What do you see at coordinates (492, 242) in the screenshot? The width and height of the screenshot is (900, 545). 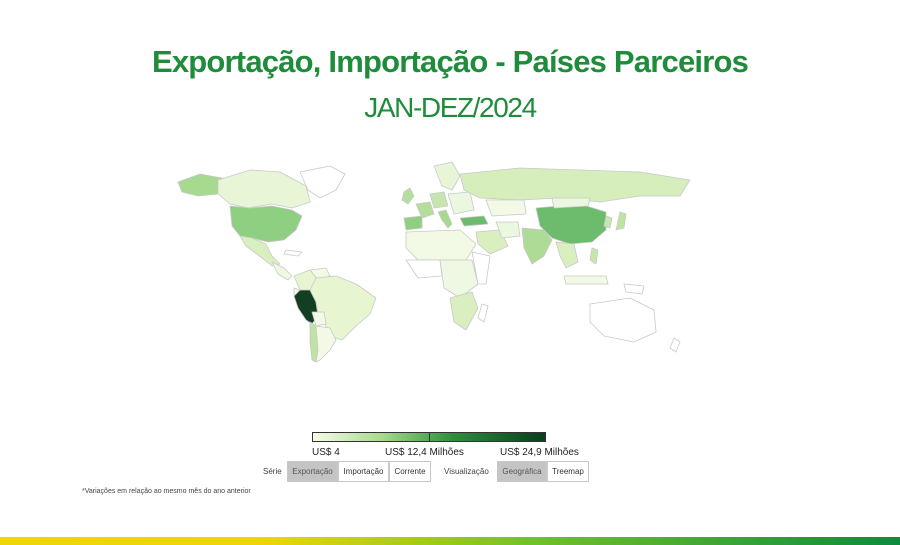 I see `country-saudi-arabia` at bounding box center [492, 242].